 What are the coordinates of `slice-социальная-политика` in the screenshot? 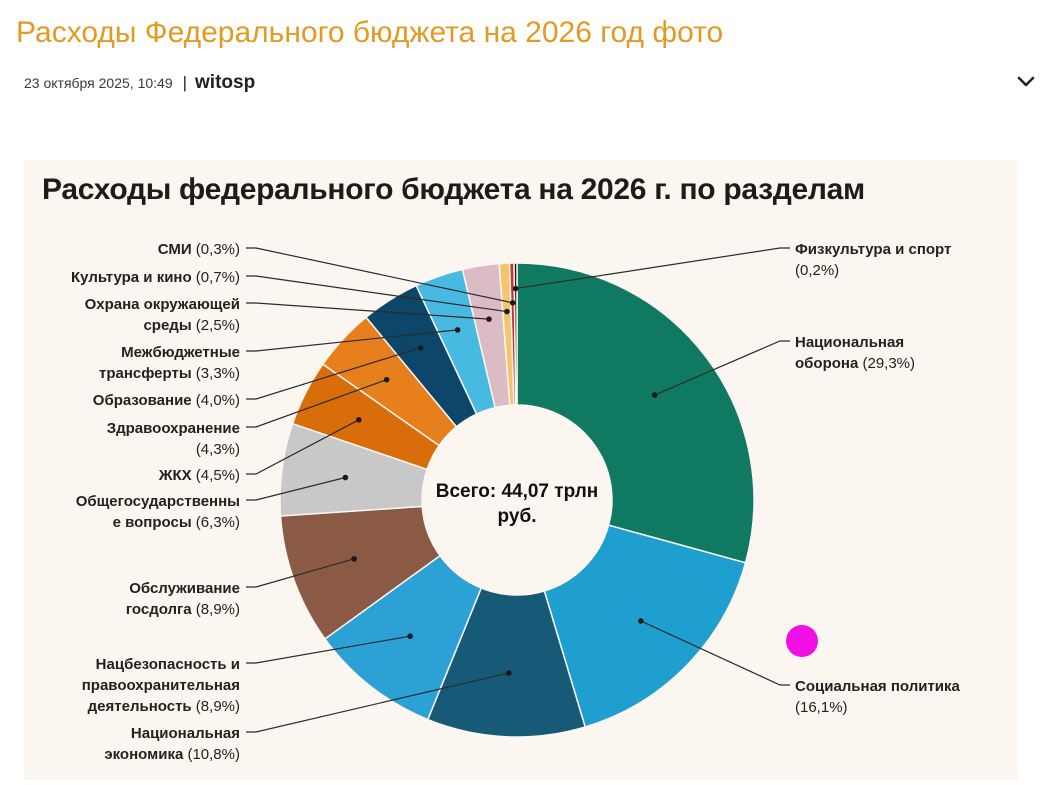 It's located at (645, 626).